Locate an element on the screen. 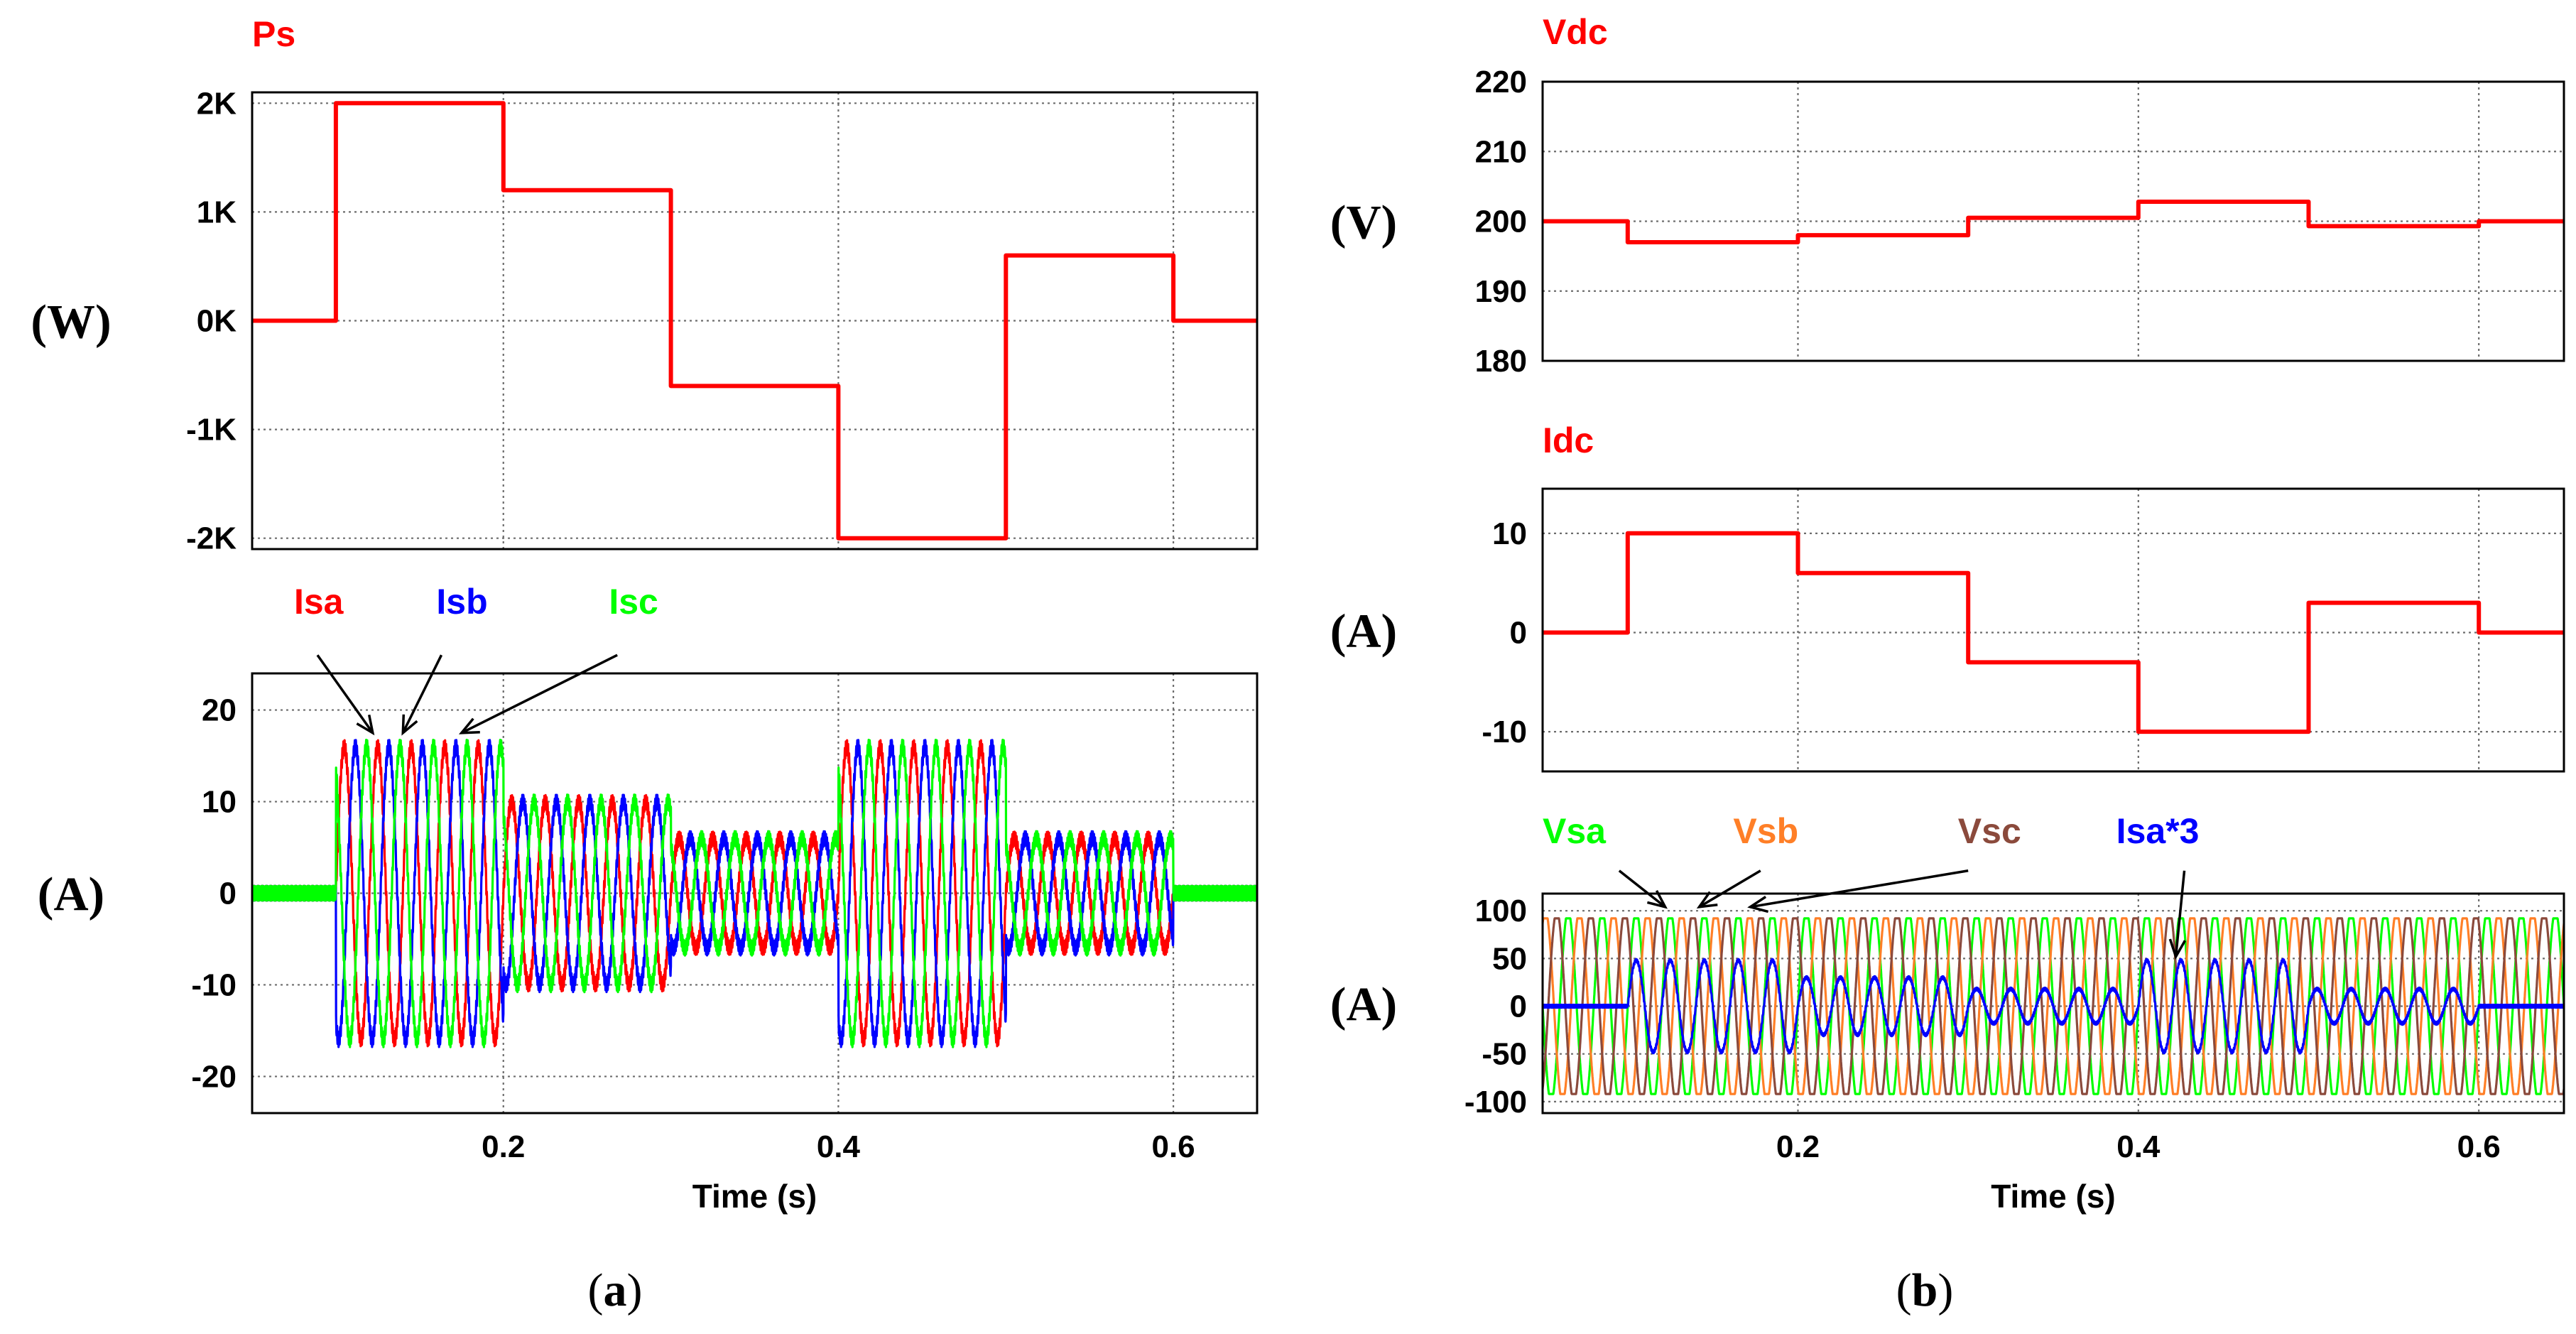 Image resolution: width=2576 pixels, height=1334 pixels. chart-ps-frame is located at coordinates (755, 321).